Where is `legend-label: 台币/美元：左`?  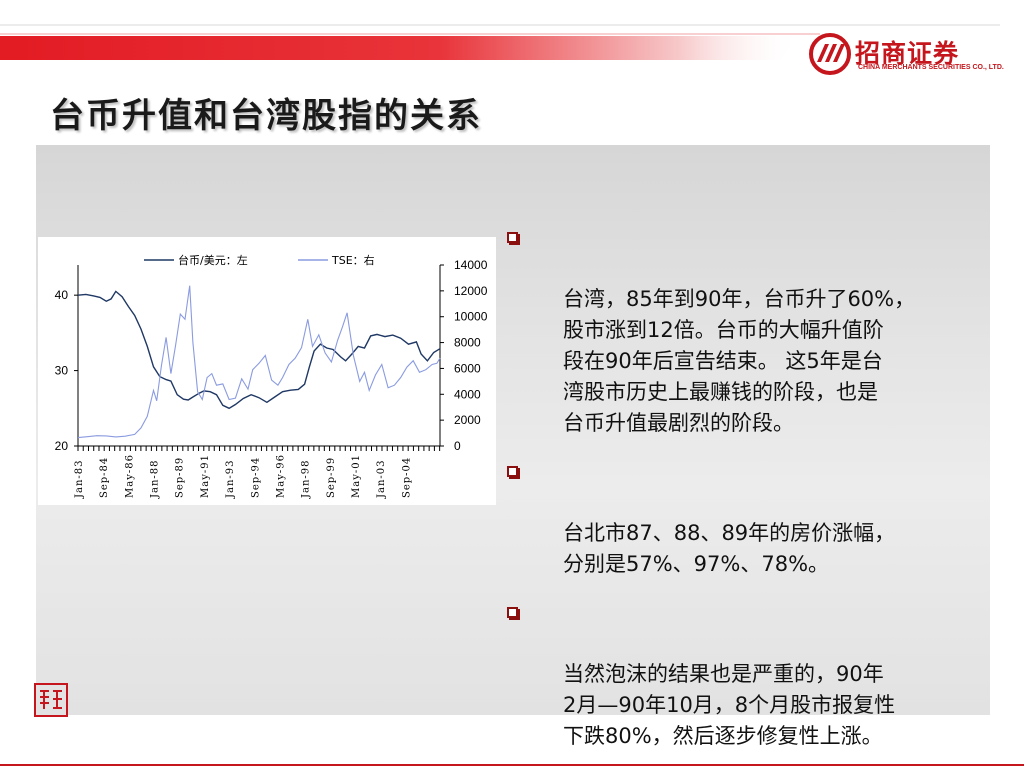 legend-label: 台币/美元：左 is located at coordinates (213, 260).